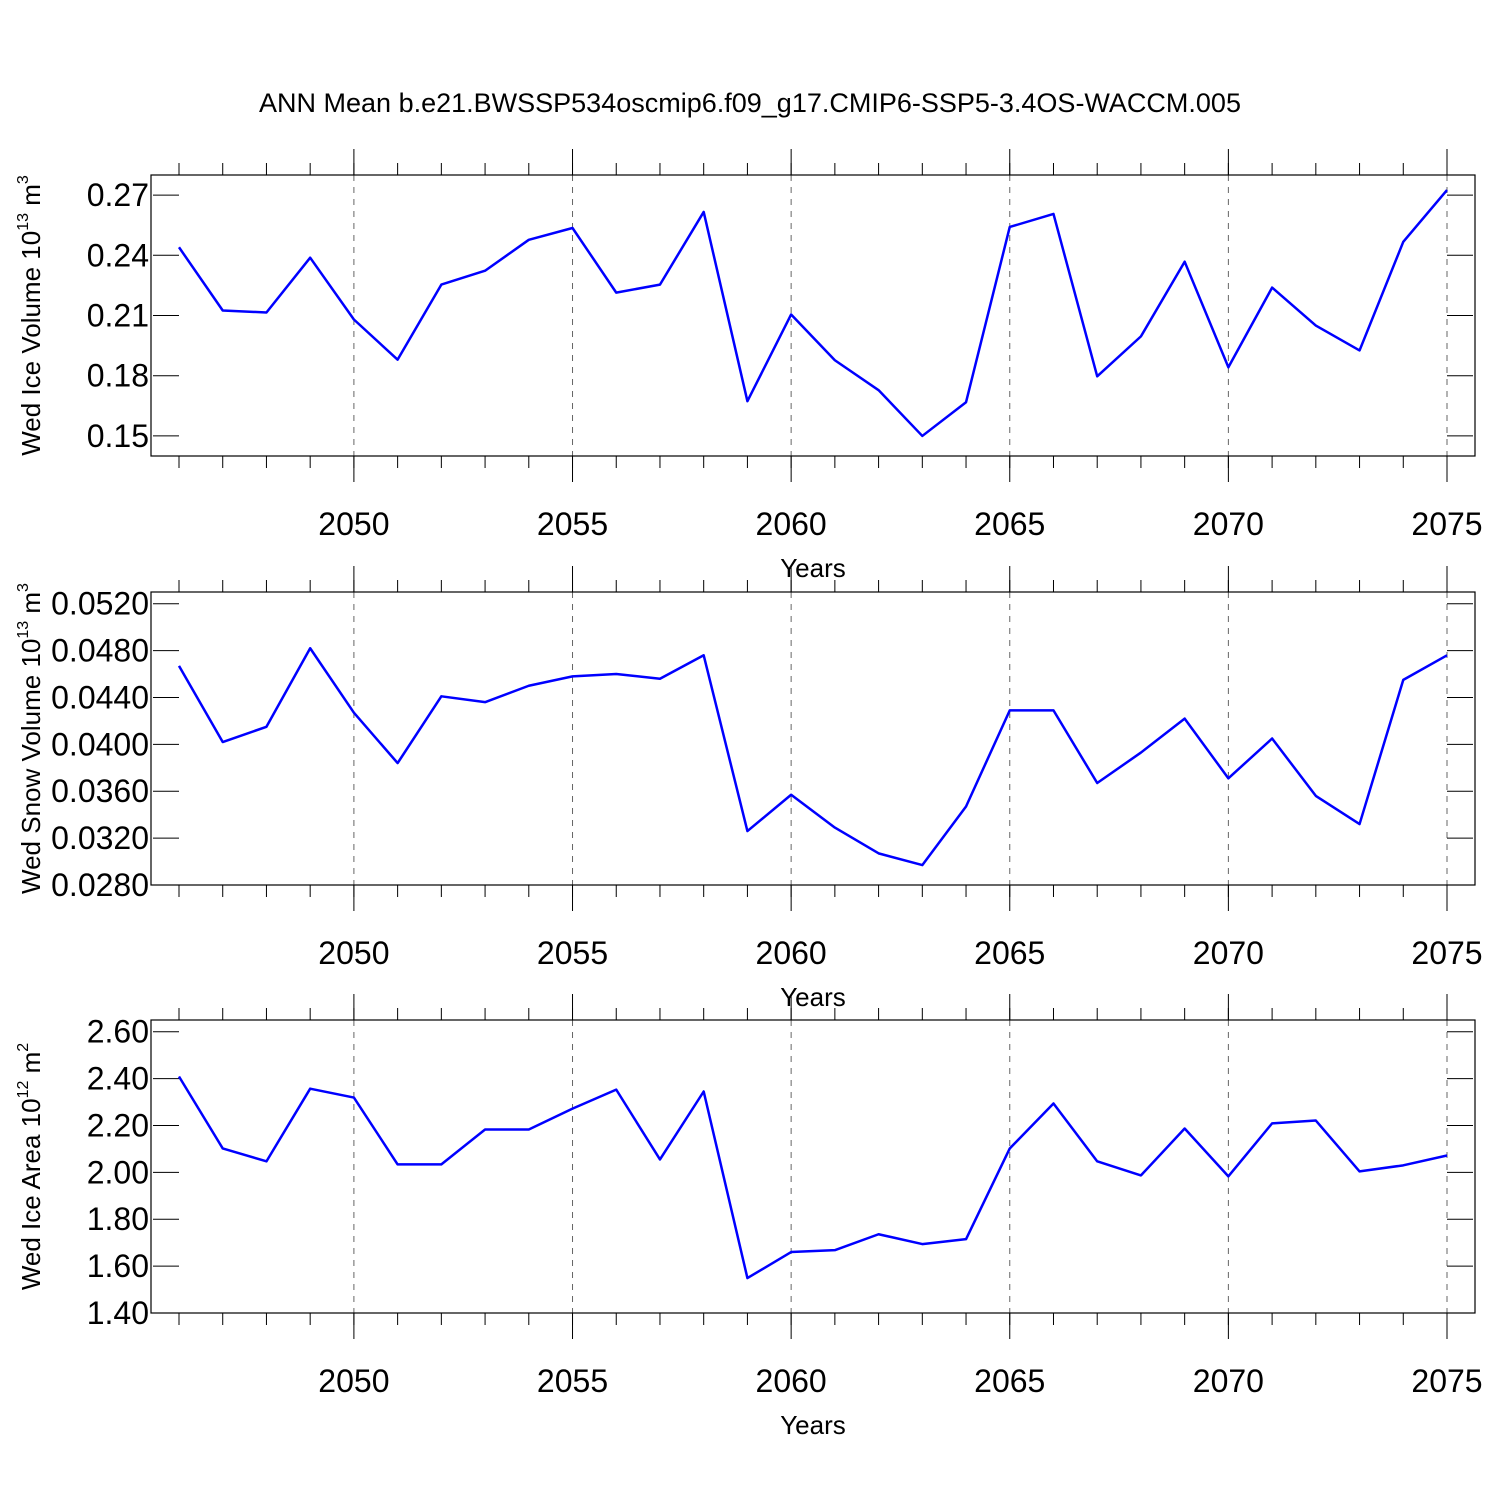 The height and width of the screenshot is (1500, 1500). Describe the element at coordinates (118, 195) in the screenshot. I see `y-tick-label: 0.27` at that location.